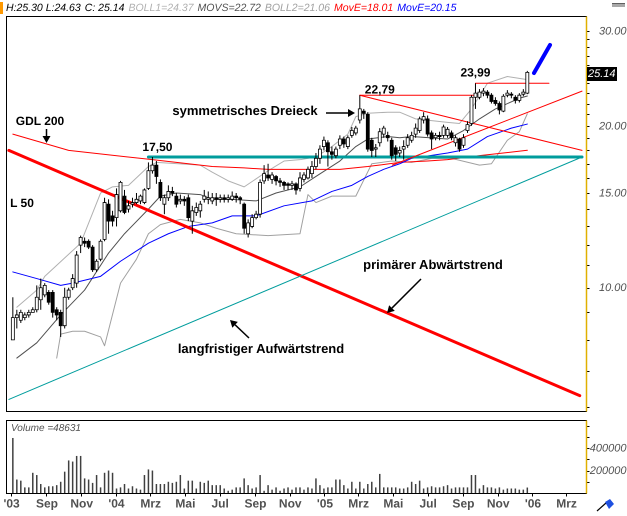 The height and width of the screenshot is (516, 627). Describe the element at coordinates (364, 8) in the screenshot. I see `text: MovE=18.01` at that location.